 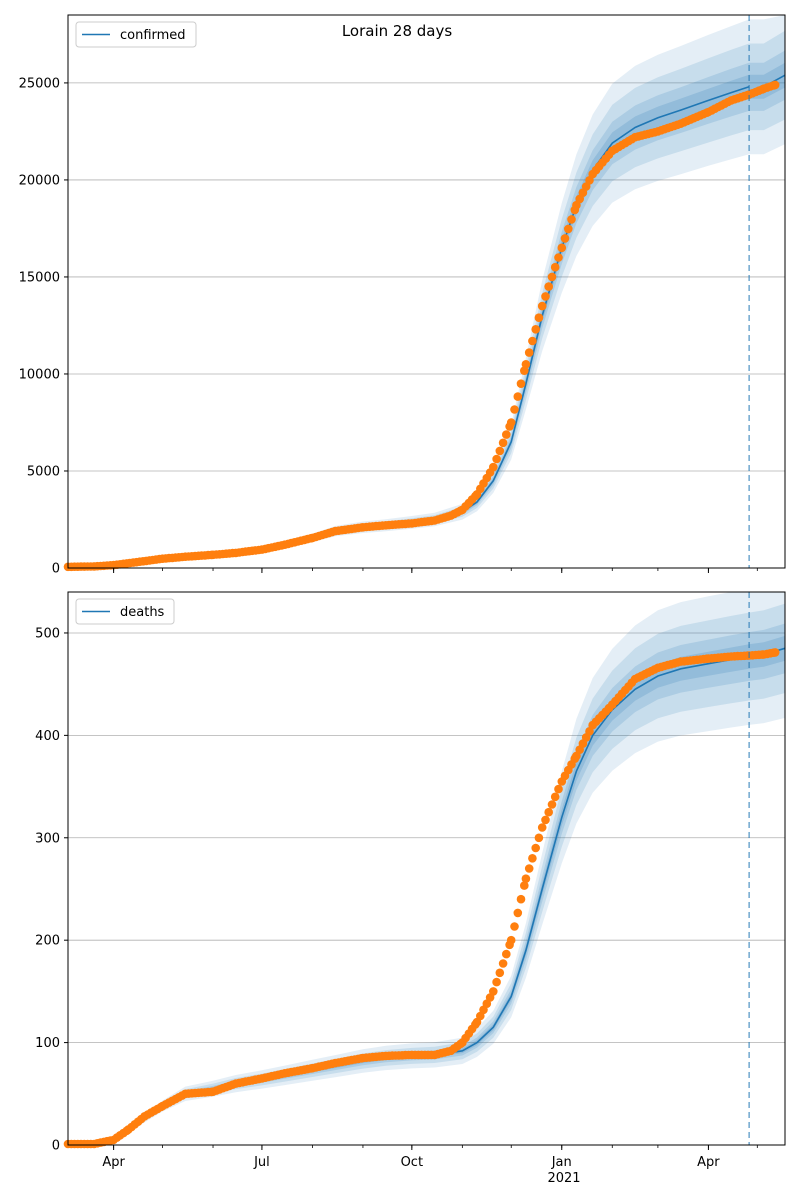 I want to click on x-tick-label: Jul, so click(x=261, y=1162).